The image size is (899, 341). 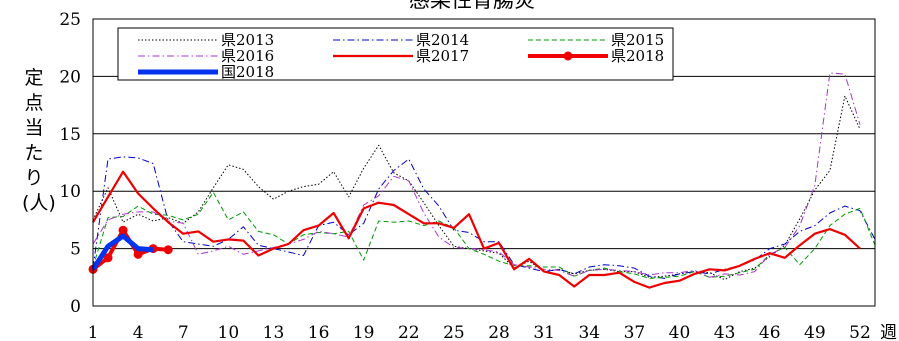 I want to click on legend-label: 県2017, so click(x=442, y=56).